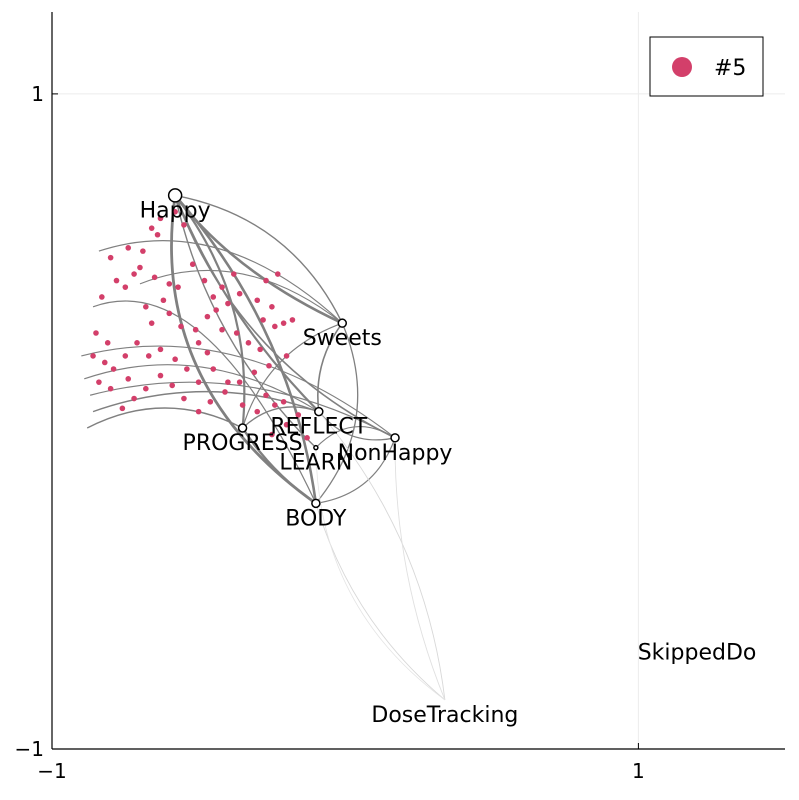 The height and width of the screenshot is (800, 799). Describe the element at coordinates (315, 463) in the screenshot. I see `node-label-learn: LEARN` at that location.